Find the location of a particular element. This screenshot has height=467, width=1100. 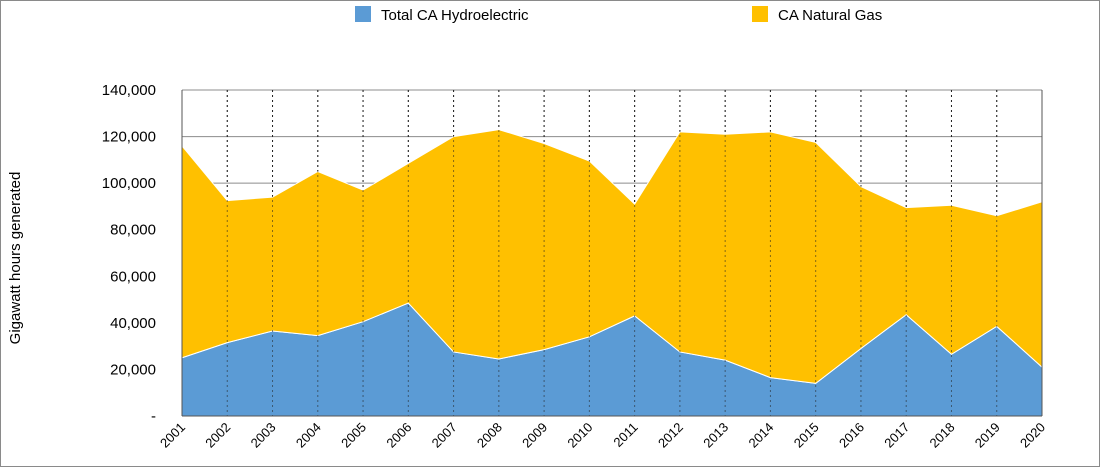

y-tick-label: - is located at coordinates (153, 416).